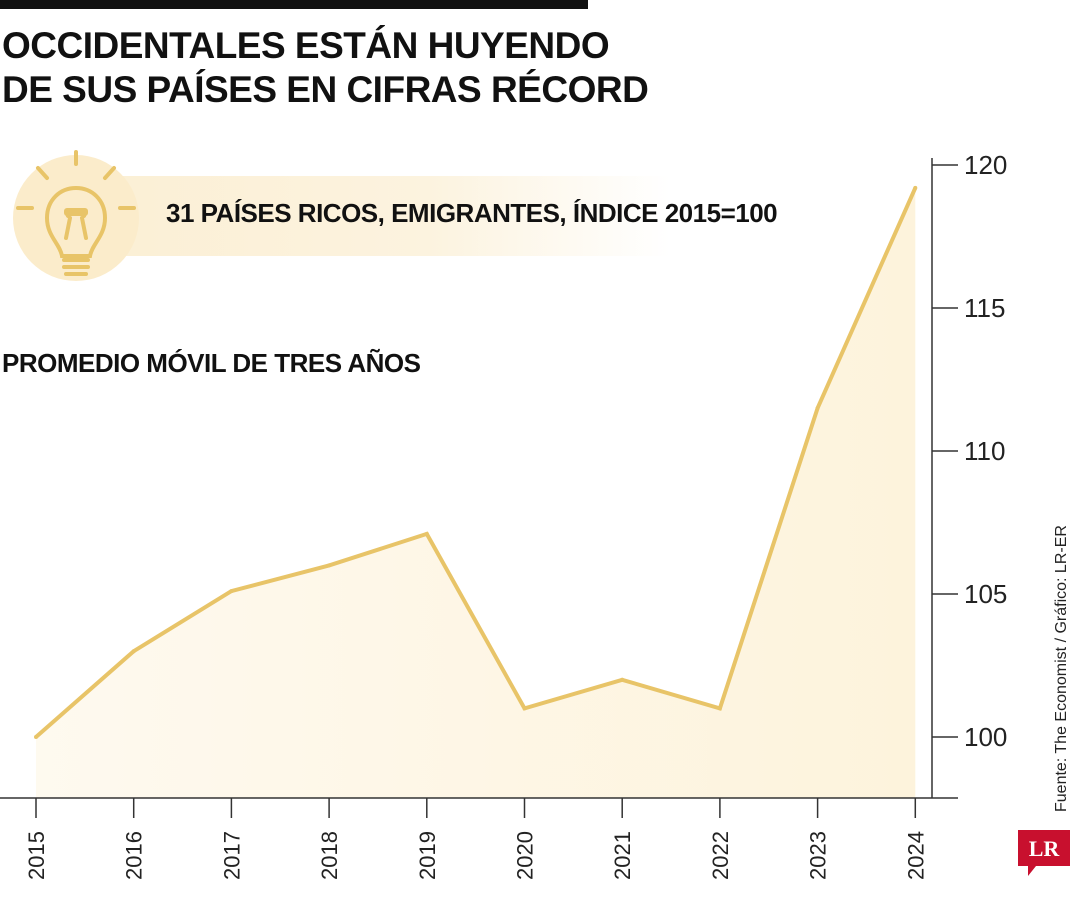  Describe the element at coordinates (915, 855) in the screenshot. I see `x-tick-label-2024: 2024` at that location.